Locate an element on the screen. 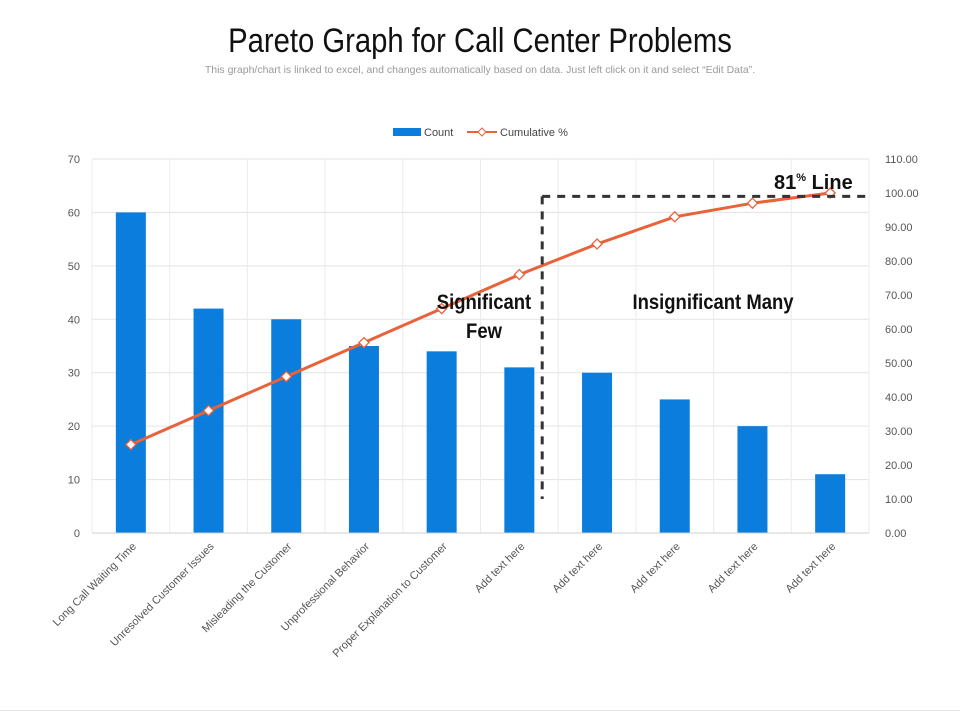 Image resolution: width=960 pixels, height=720 pixels. right-tick-label: 70.00 is located at coordinates (899, 296).